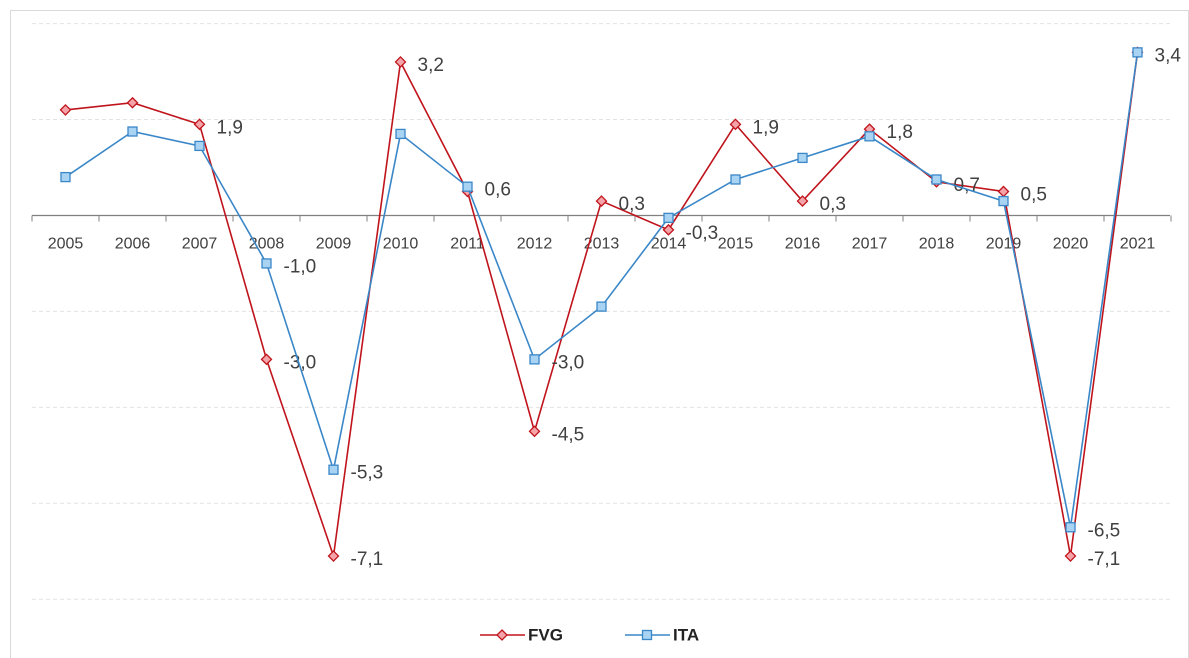 Image resolution: width=1189 pixels, height=658 pixels. What do you see at coordinates (401, 244) in the screenshot?
I see `x-tick-label: 2010` at bounding box center [401, 244].